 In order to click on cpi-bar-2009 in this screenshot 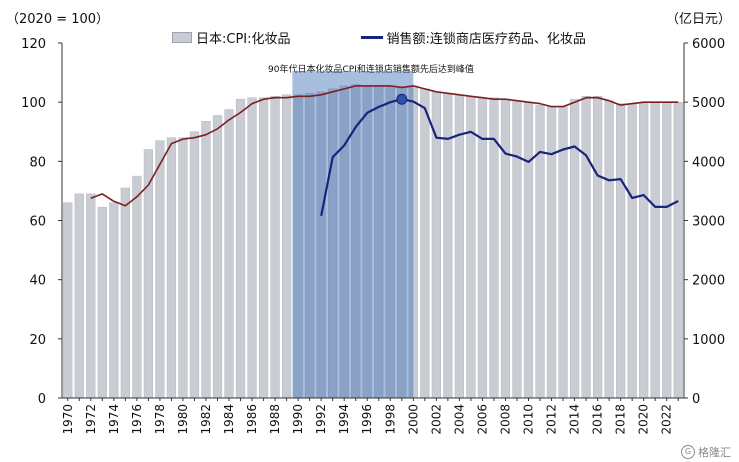, I will do `click(517, 249)`.